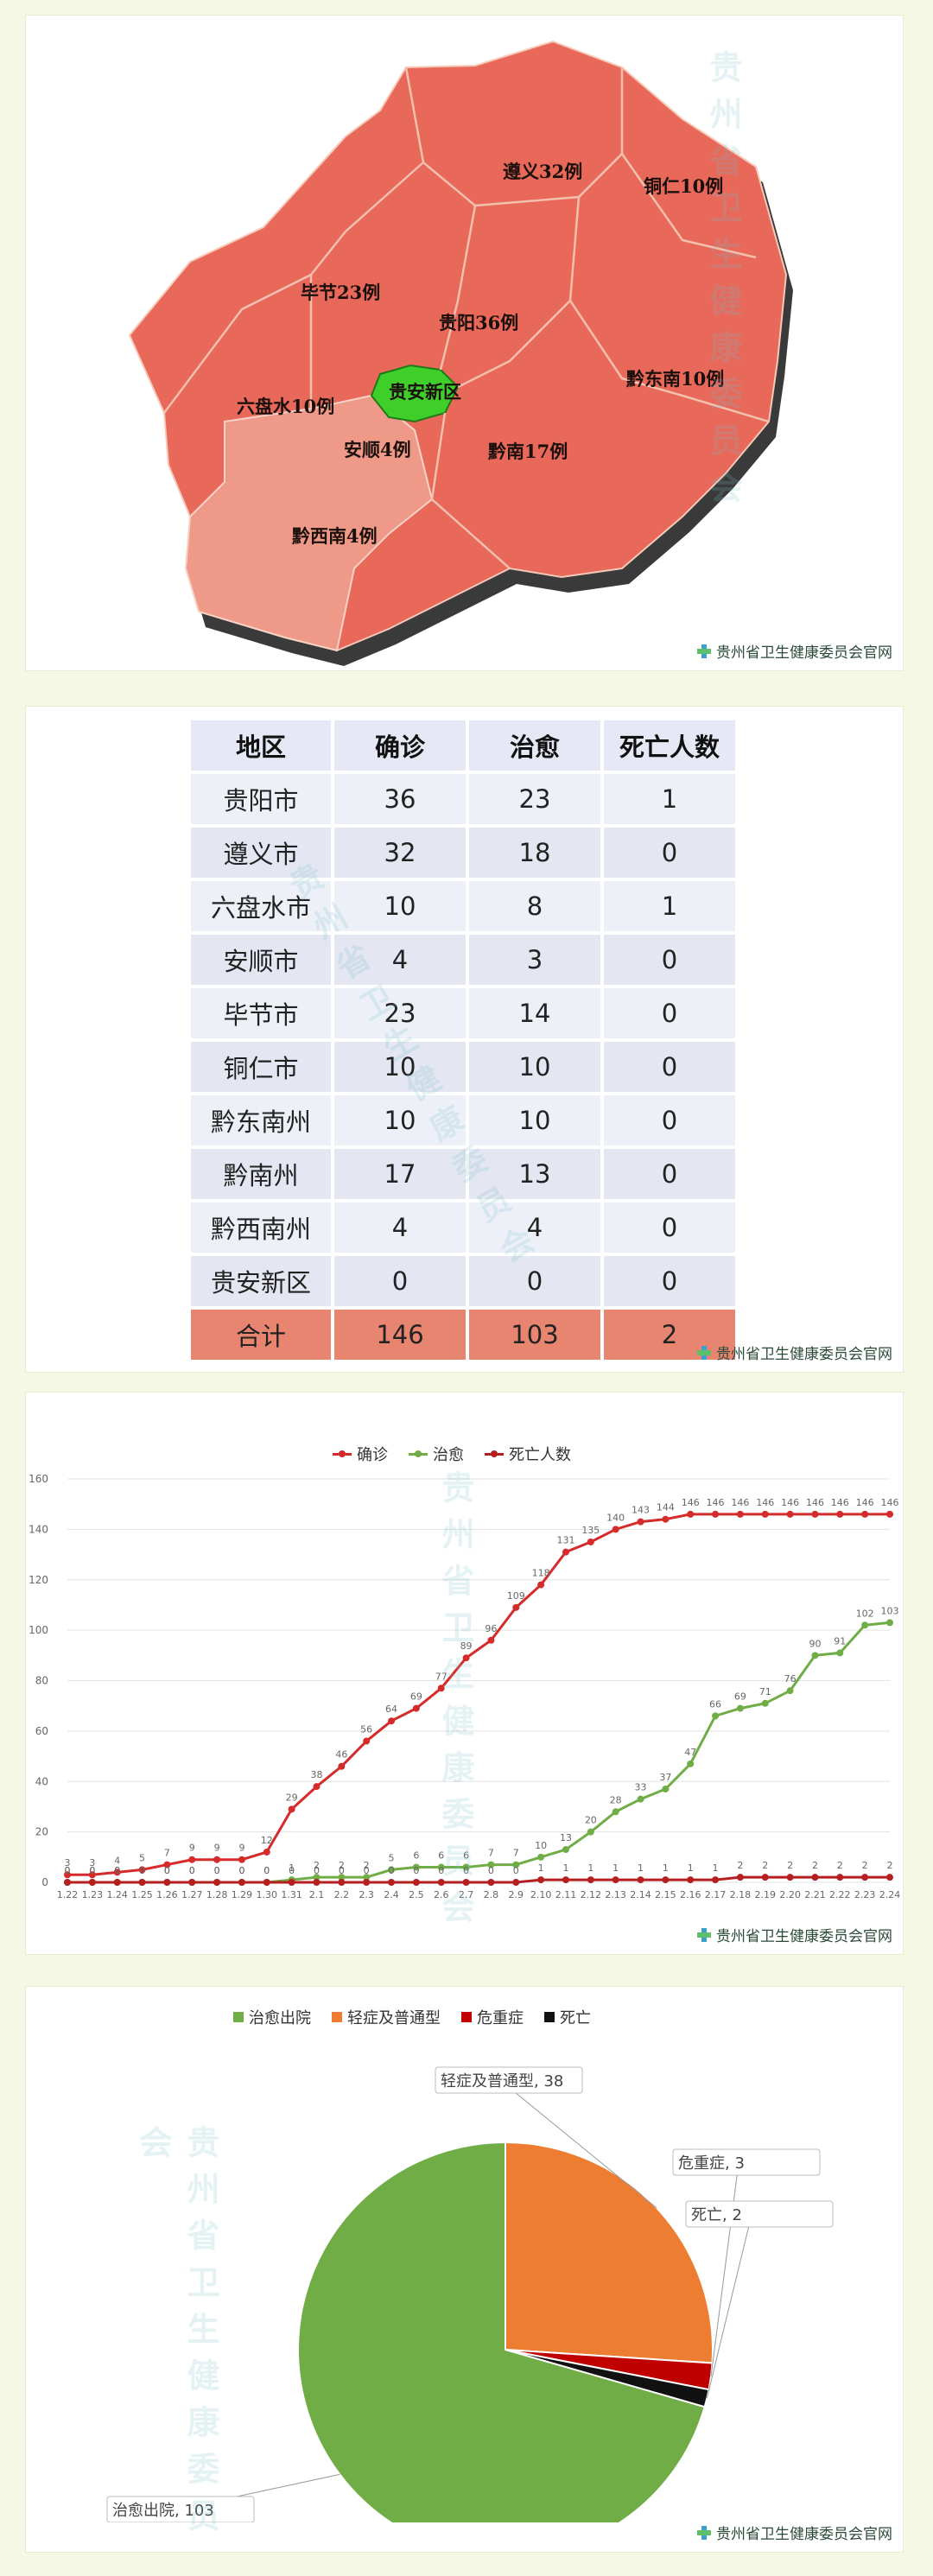 The height and width of the screenshot is (2576, 933). What do you see at coordinates (416, 1894) in the screenshot?
I see `x-tick-label: 2.5` at bounding box center [416, 1894].